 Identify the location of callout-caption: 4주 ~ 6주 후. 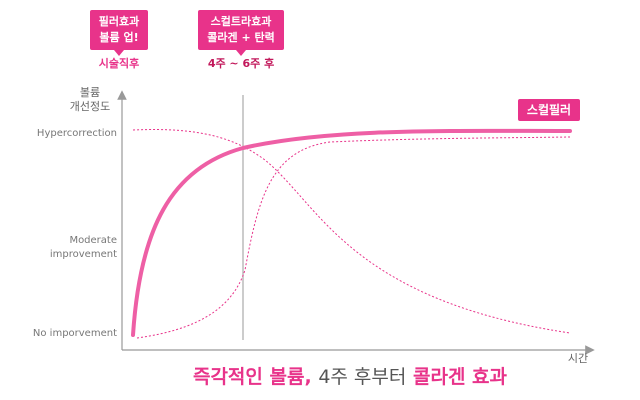
(241, 63).